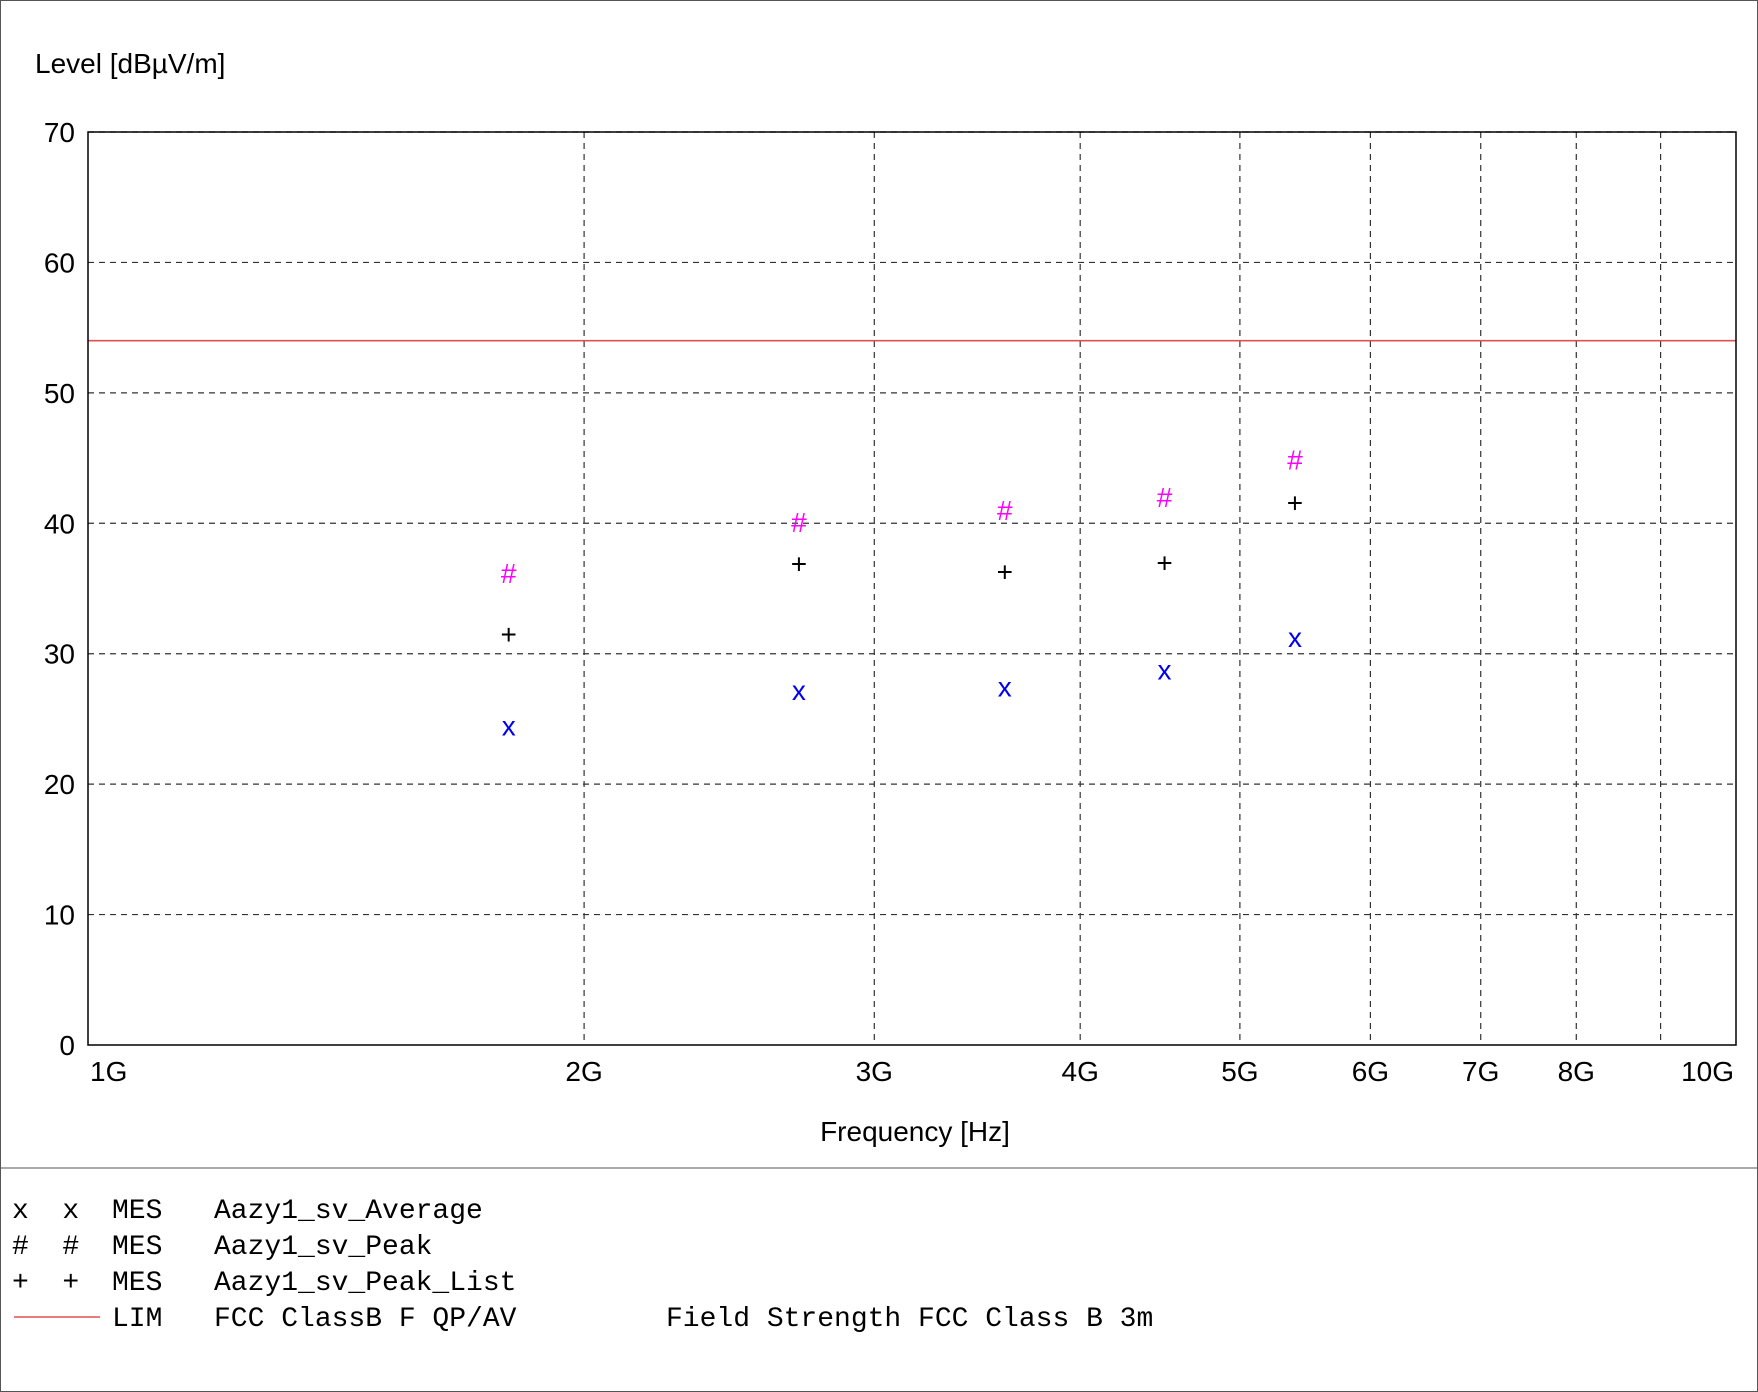 The image size is (1758, 1392). Describe the element at coordinates (1080, 1071) in the screenshot. I see `x-tick-label: 4G` at that location.